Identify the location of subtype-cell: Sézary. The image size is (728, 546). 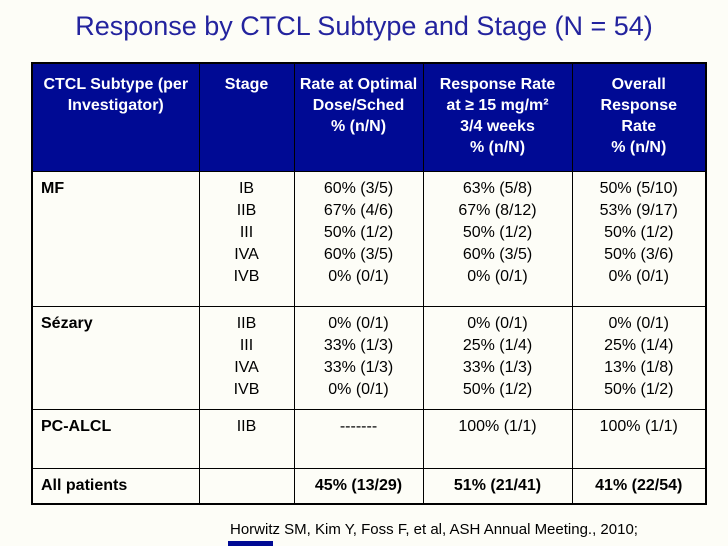
(115, 357).